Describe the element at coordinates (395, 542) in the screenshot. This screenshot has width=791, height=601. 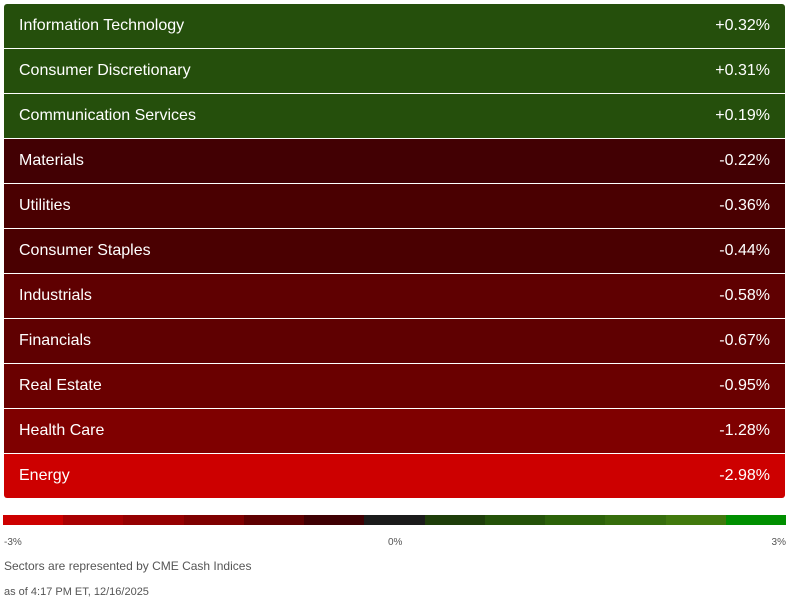
I see `legend-mid-label: 0%` at that location.